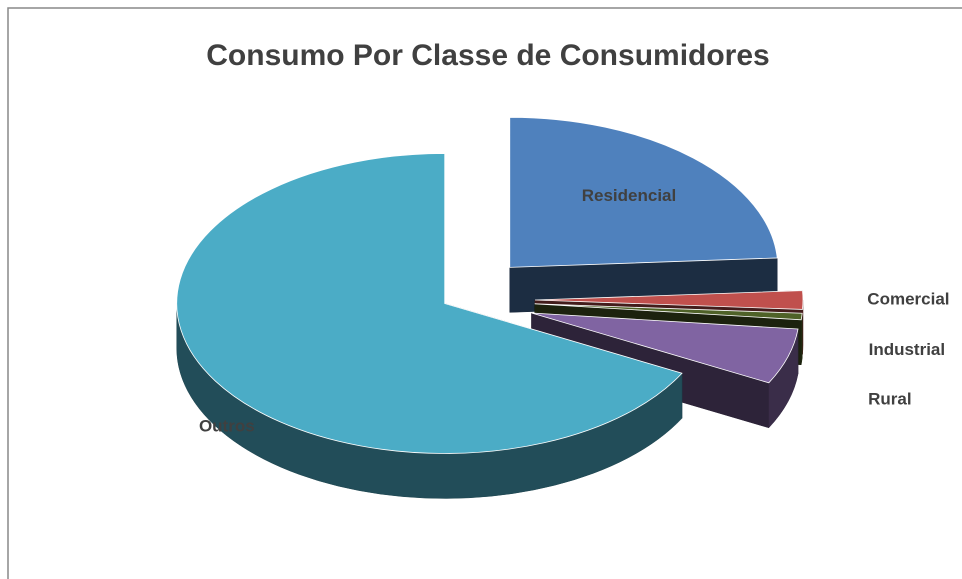 Image resolution: width=962 pixels, height=579 pixels. I want to click on chart-title: Consumo Por Classe de Consumidores, so click(487, 55).